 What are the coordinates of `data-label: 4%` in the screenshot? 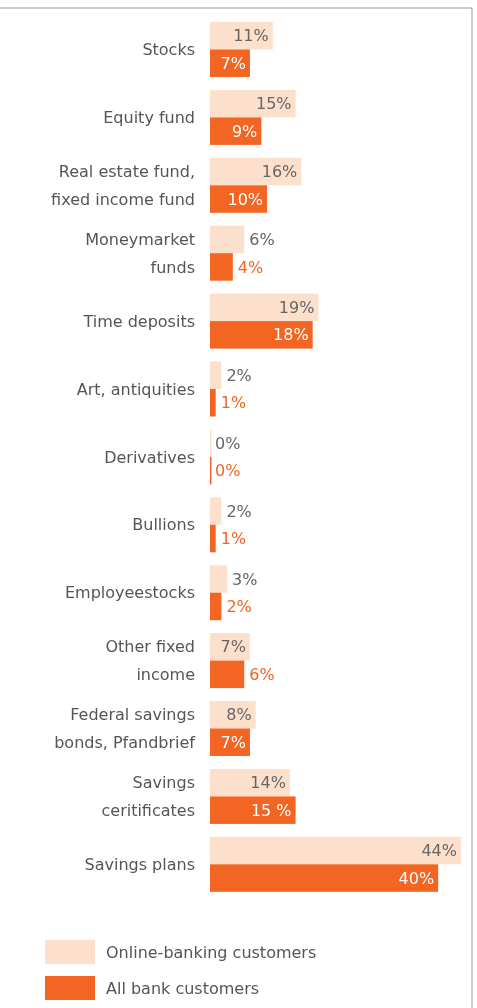 It's located at (250, 267).